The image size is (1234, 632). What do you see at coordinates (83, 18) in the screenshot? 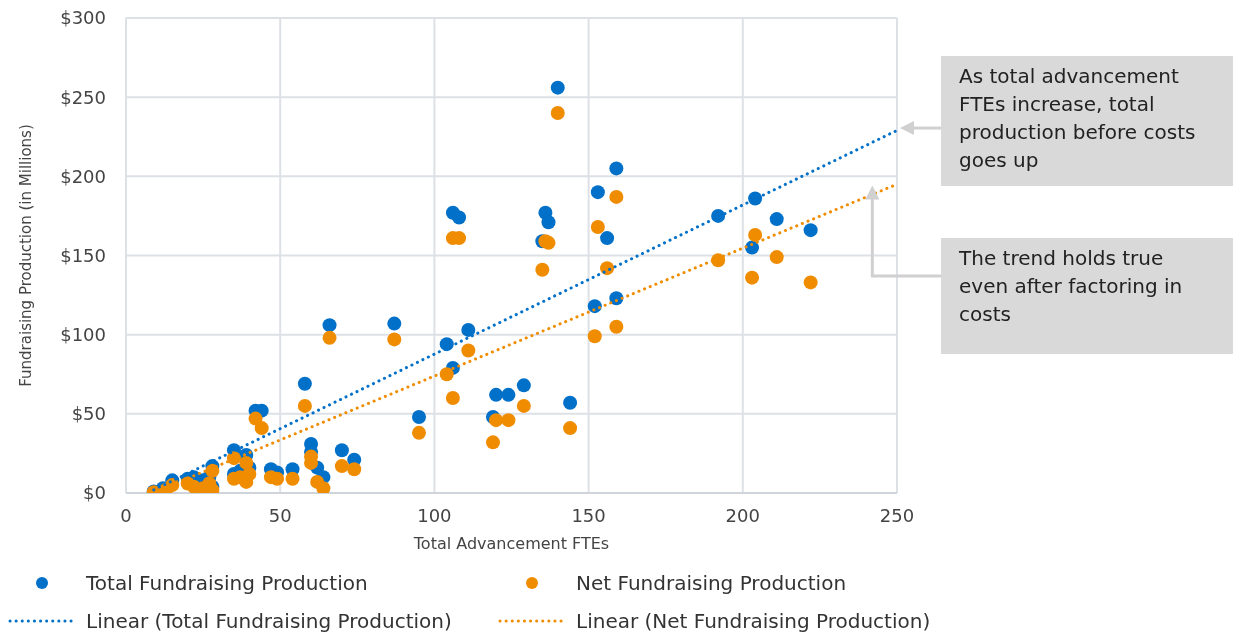
I see `y-tick-label: $300` at bounding box center [83, 18].